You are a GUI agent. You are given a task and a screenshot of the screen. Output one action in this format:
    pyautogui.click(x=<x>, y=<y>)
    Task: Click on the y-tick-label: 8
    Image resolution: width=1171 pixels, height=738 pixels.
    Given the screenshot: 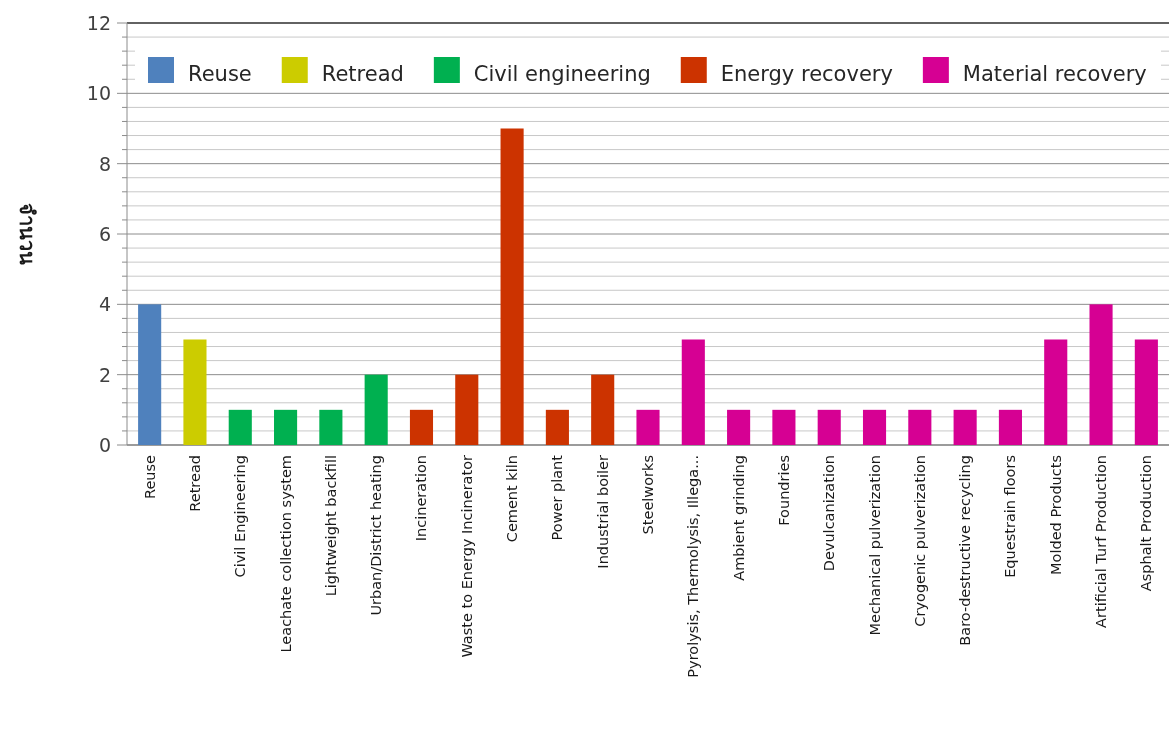 What is the action you would take?
    pyautogui.click(x=104, y=163)
    